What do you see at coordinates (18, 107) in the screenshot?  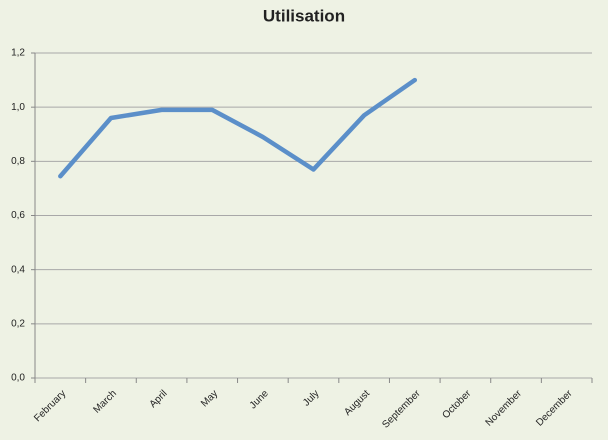 I see `y-tick-label: 1,0` at bounding box center [18, 107].